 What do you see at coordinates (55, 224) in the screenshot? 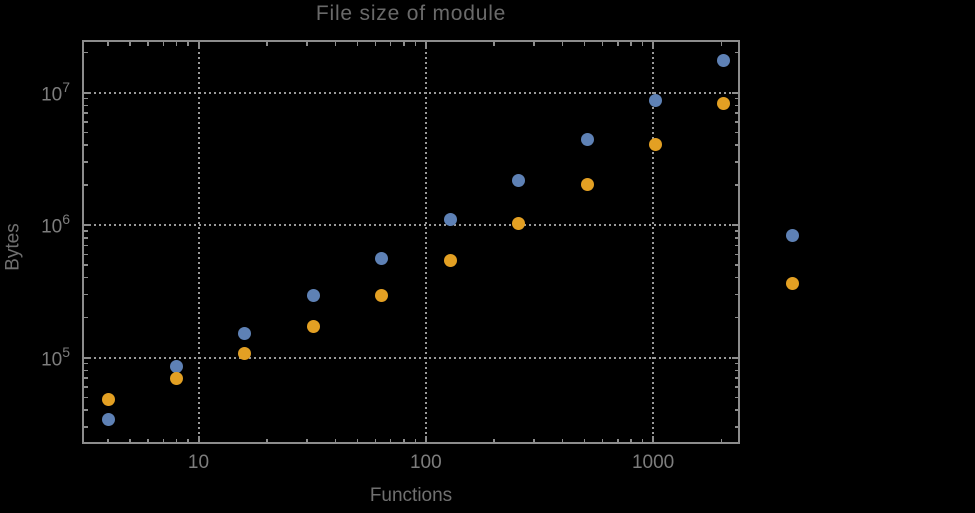
I see `y-tick-label-10e6: 10⁶` at bounding box center [55, 224].